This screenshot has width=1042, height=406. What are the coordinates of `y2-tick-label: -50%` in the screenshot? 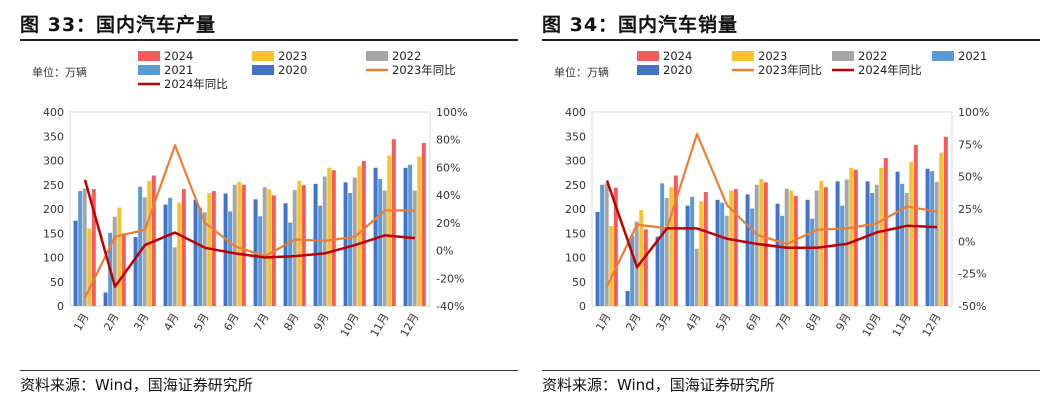 It's located at (972, 306).